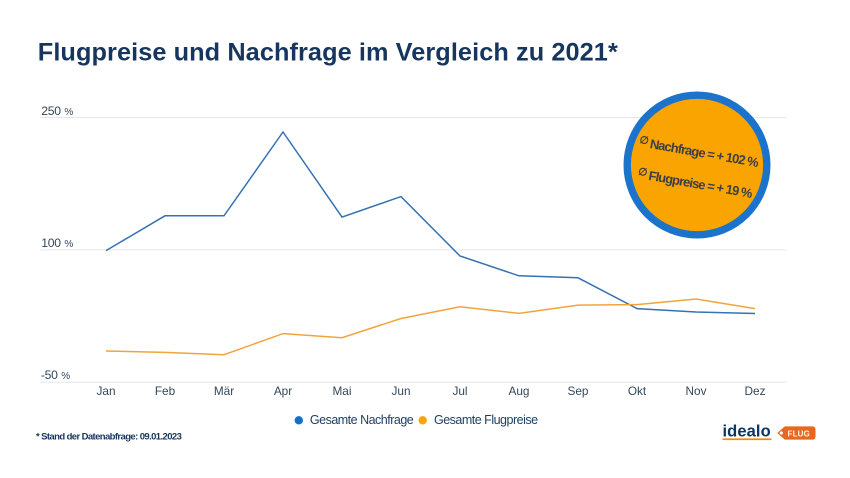 The image size is (850, 478). What do you see at coordinates (637, 391) in the screenshot?
I see `svg-text: Okt` at bounding box center [637, 391].